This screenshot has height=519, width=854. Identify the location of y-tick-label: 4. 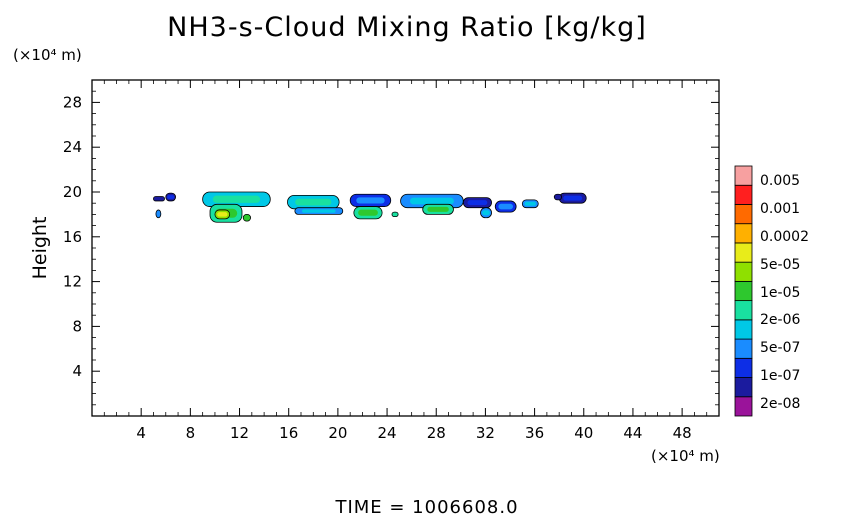
(77, 371).